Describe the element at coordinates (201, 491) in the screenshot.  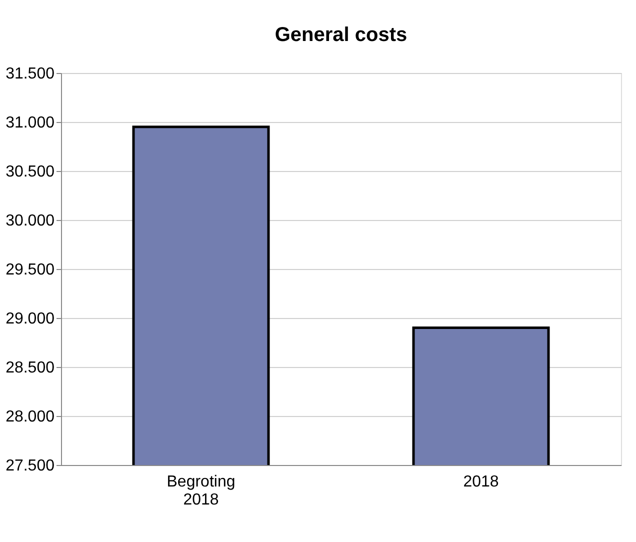
I see `x-tick-label: Begroting 2018` at that location.